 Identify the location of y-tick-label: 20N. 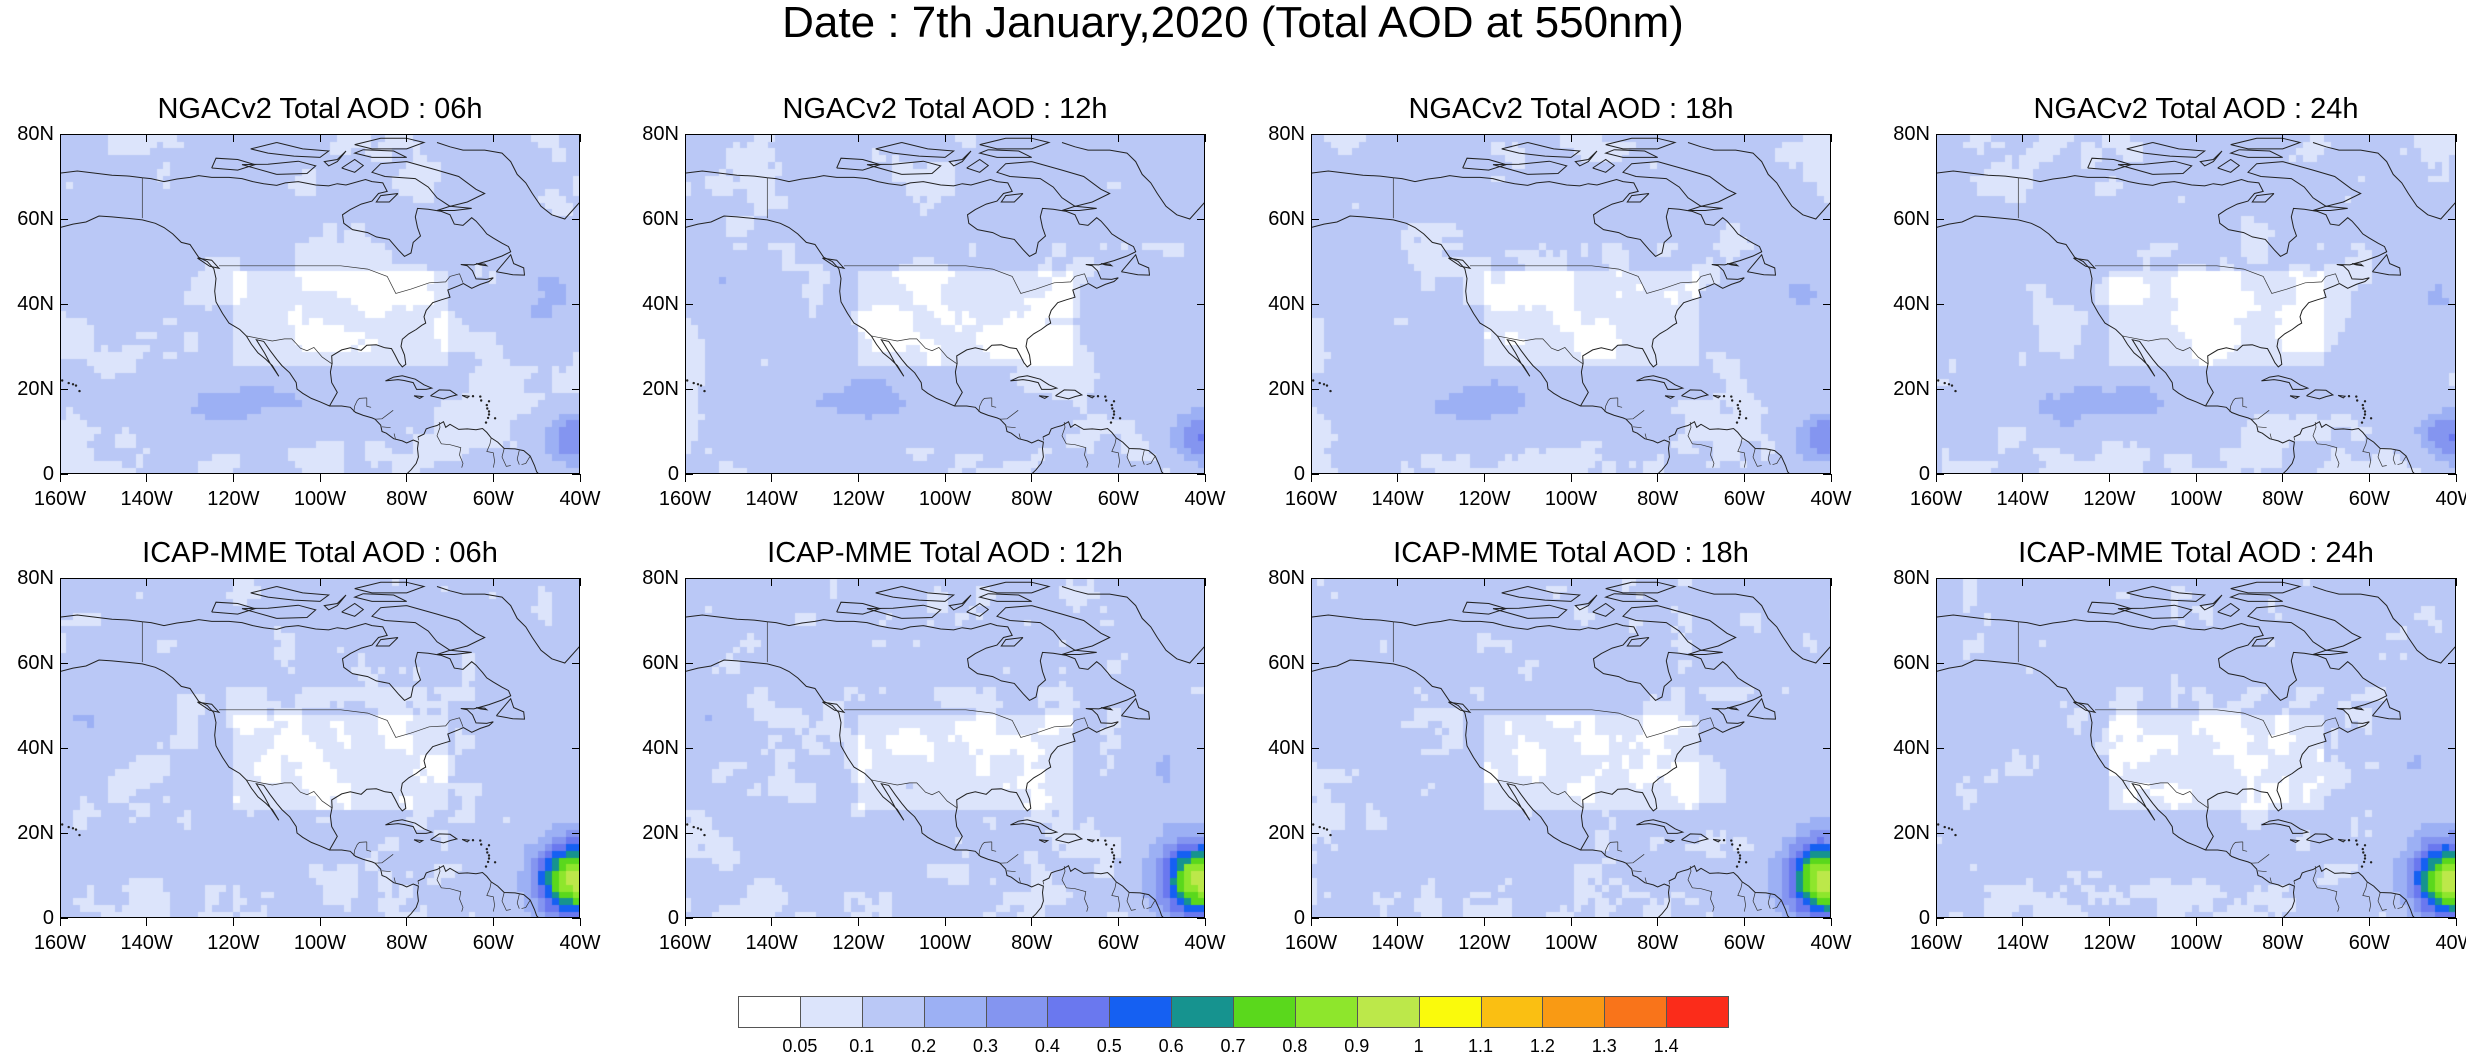
(660, 833).